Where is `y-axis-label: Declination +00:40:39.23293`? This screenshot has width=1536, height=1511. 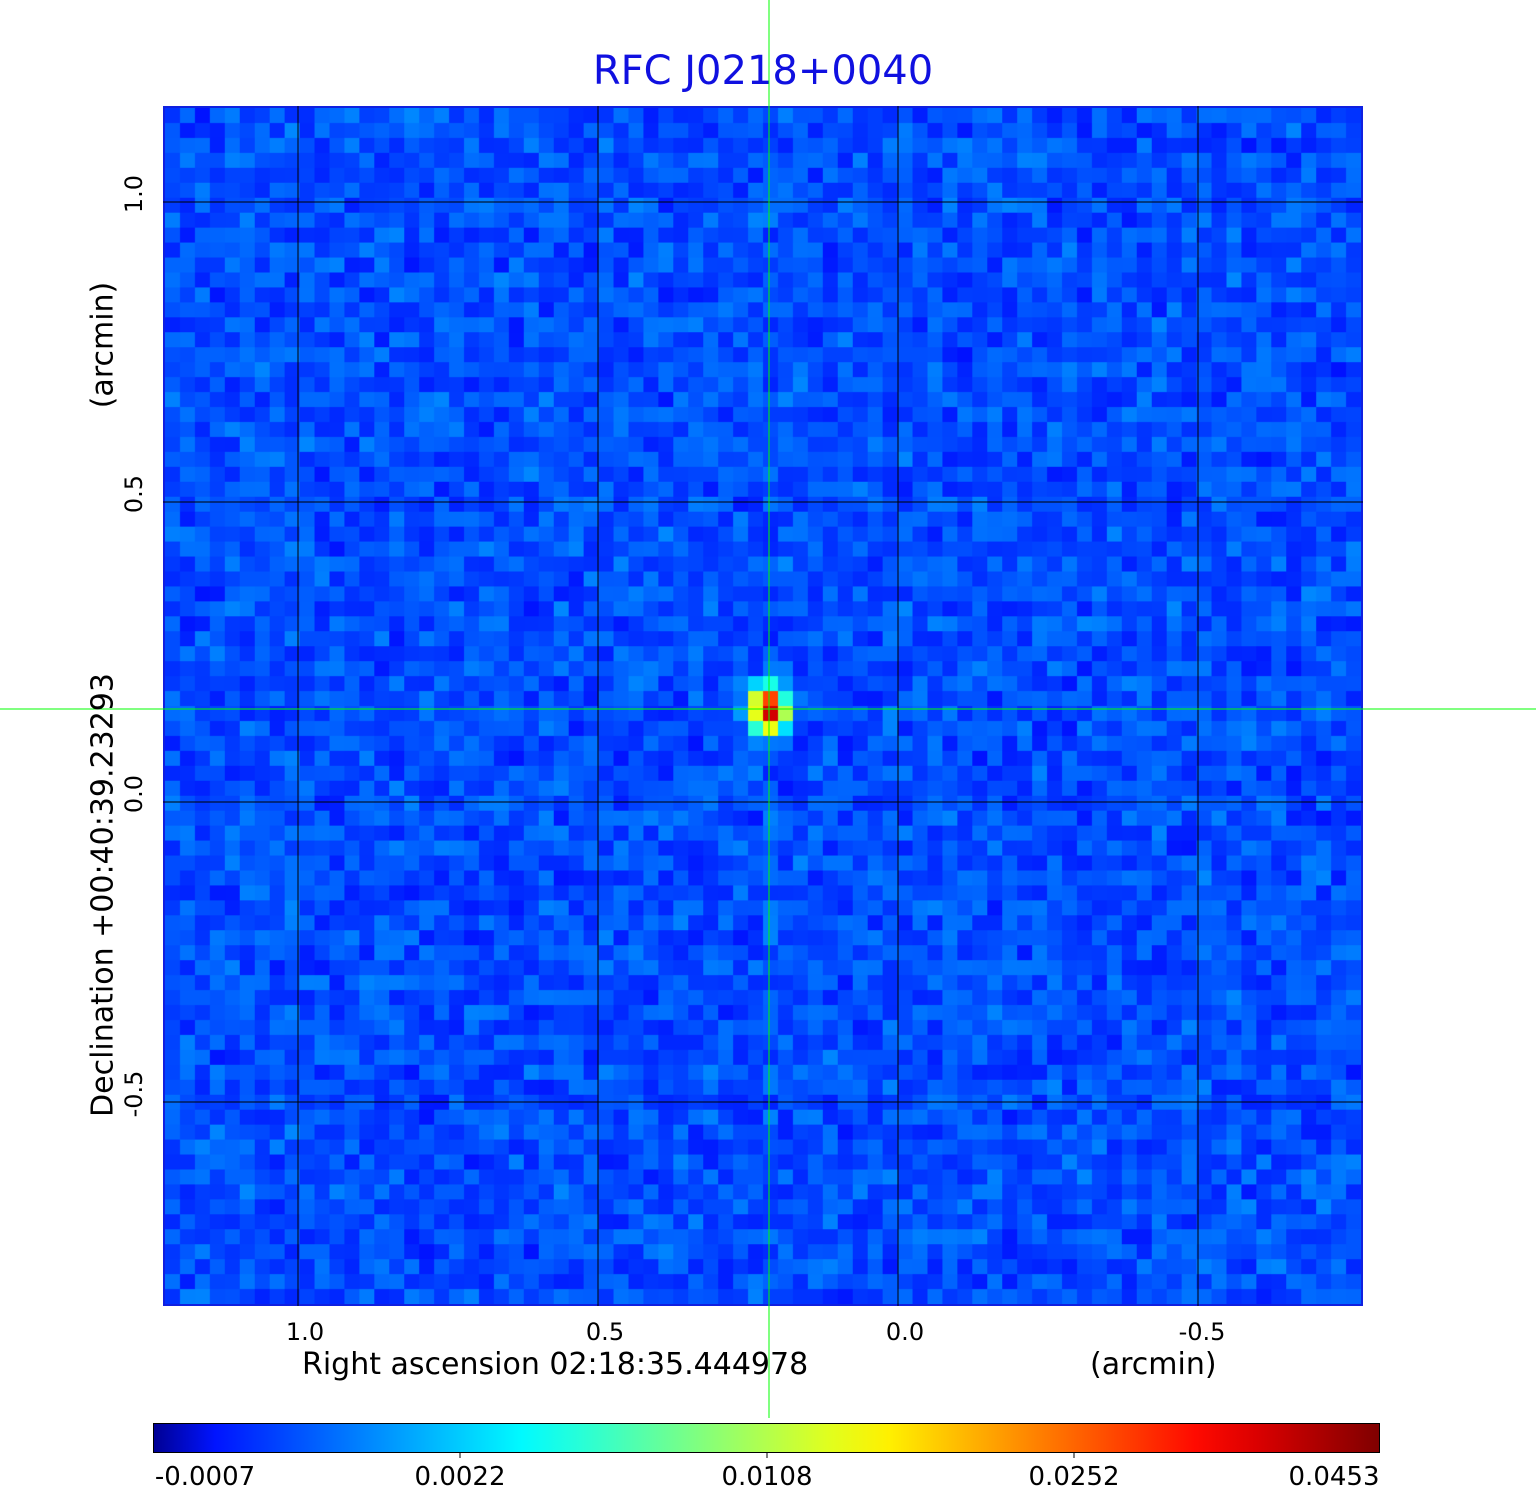
y-axis-label: Declination +00:40:39.23293 is located at coordinates (103, 895).